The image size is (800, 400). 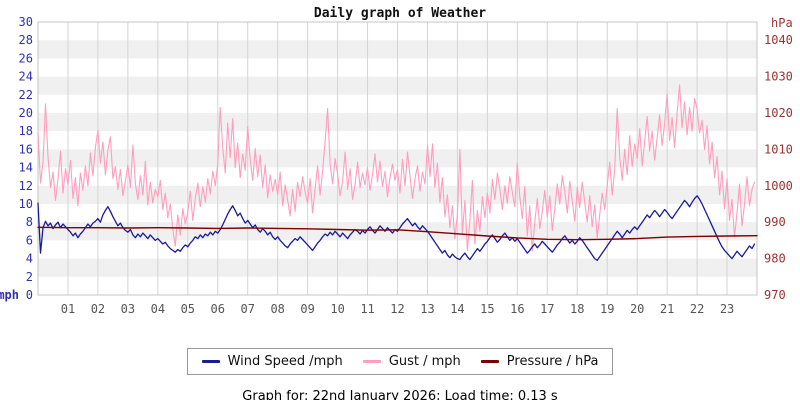 What do you see at coordinates (517, 309) in the screenshot?
I see `x-tick-label: 16` at bounding box center [517, 309].